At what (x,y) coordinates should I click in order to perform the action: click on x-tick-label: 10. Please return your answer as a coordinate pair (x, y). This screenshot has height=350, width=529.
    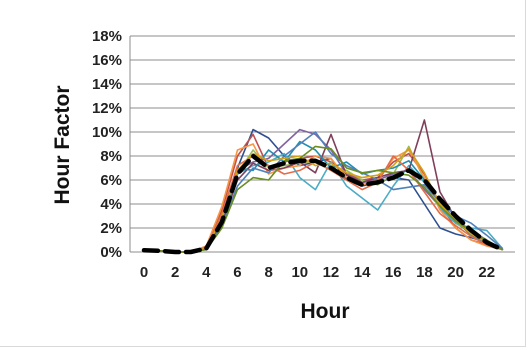
    Looking at the image, I should click on (299, 272).